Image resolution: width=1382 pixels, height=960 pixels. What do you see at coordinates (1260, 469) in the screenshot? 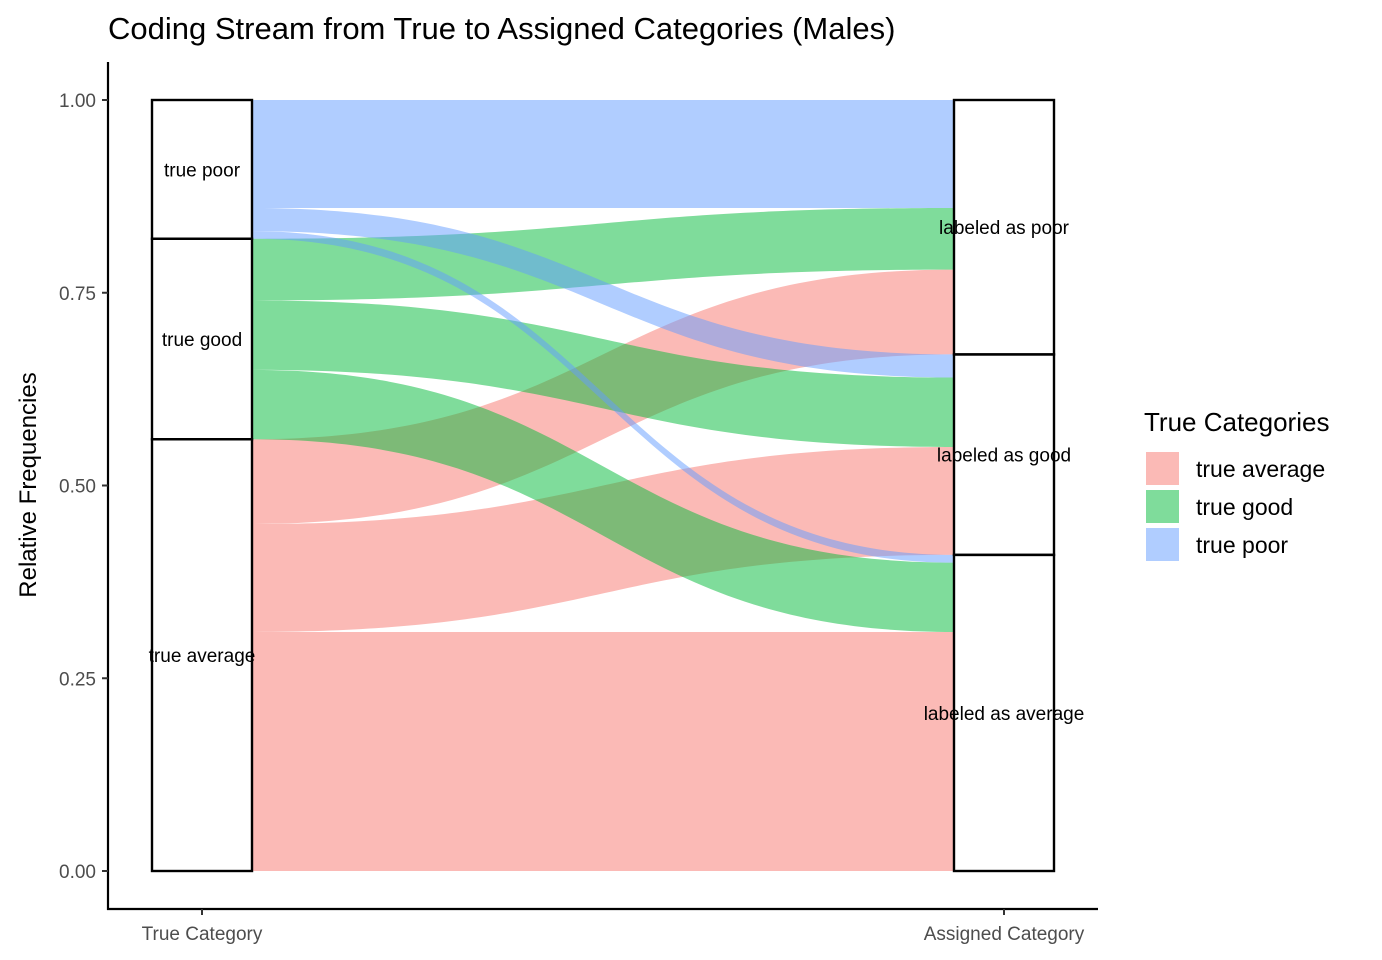
I see `legend-entry-label: true average` at bounding box center [1260, 469].